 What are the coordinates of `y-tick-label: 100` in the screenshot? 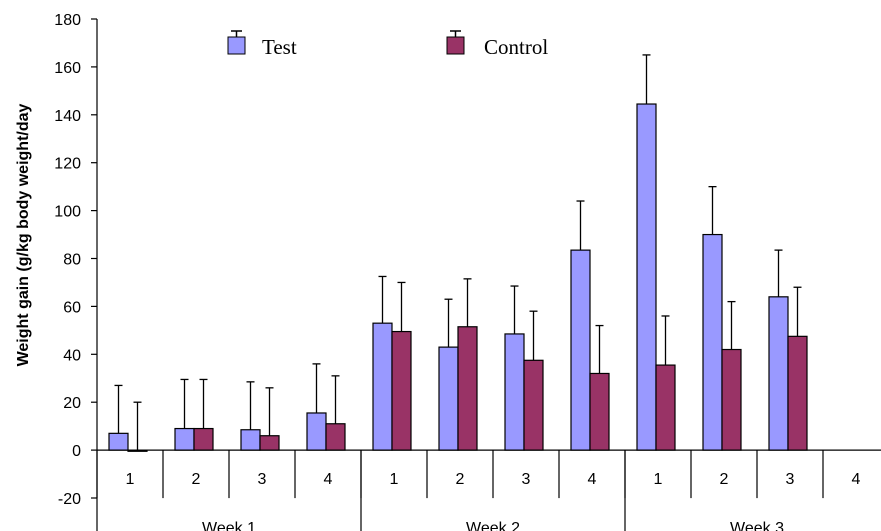 It's located at (67, 212).